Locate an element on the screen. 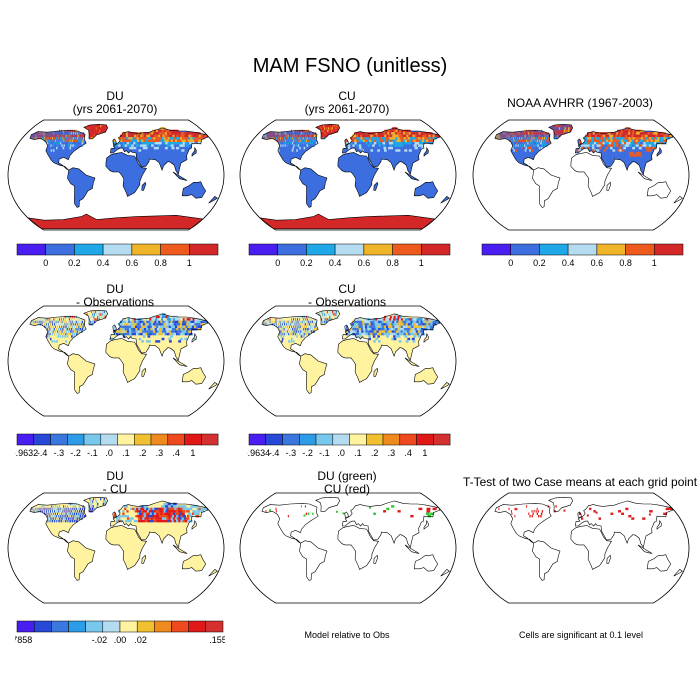 Image resolution: width=700 pixels, height=700 pixels. panel-title-du: DU (yrs 2061-2070) is located at coordinates (115, 102).